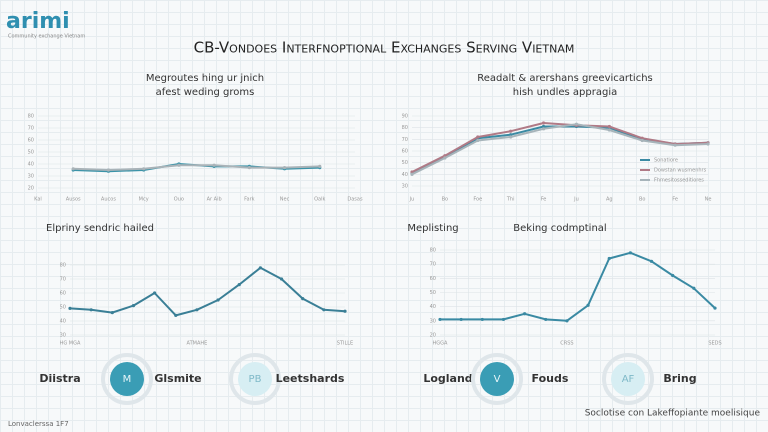  I want to click on chart-subtitle: Meplisting, so click(432, 228).